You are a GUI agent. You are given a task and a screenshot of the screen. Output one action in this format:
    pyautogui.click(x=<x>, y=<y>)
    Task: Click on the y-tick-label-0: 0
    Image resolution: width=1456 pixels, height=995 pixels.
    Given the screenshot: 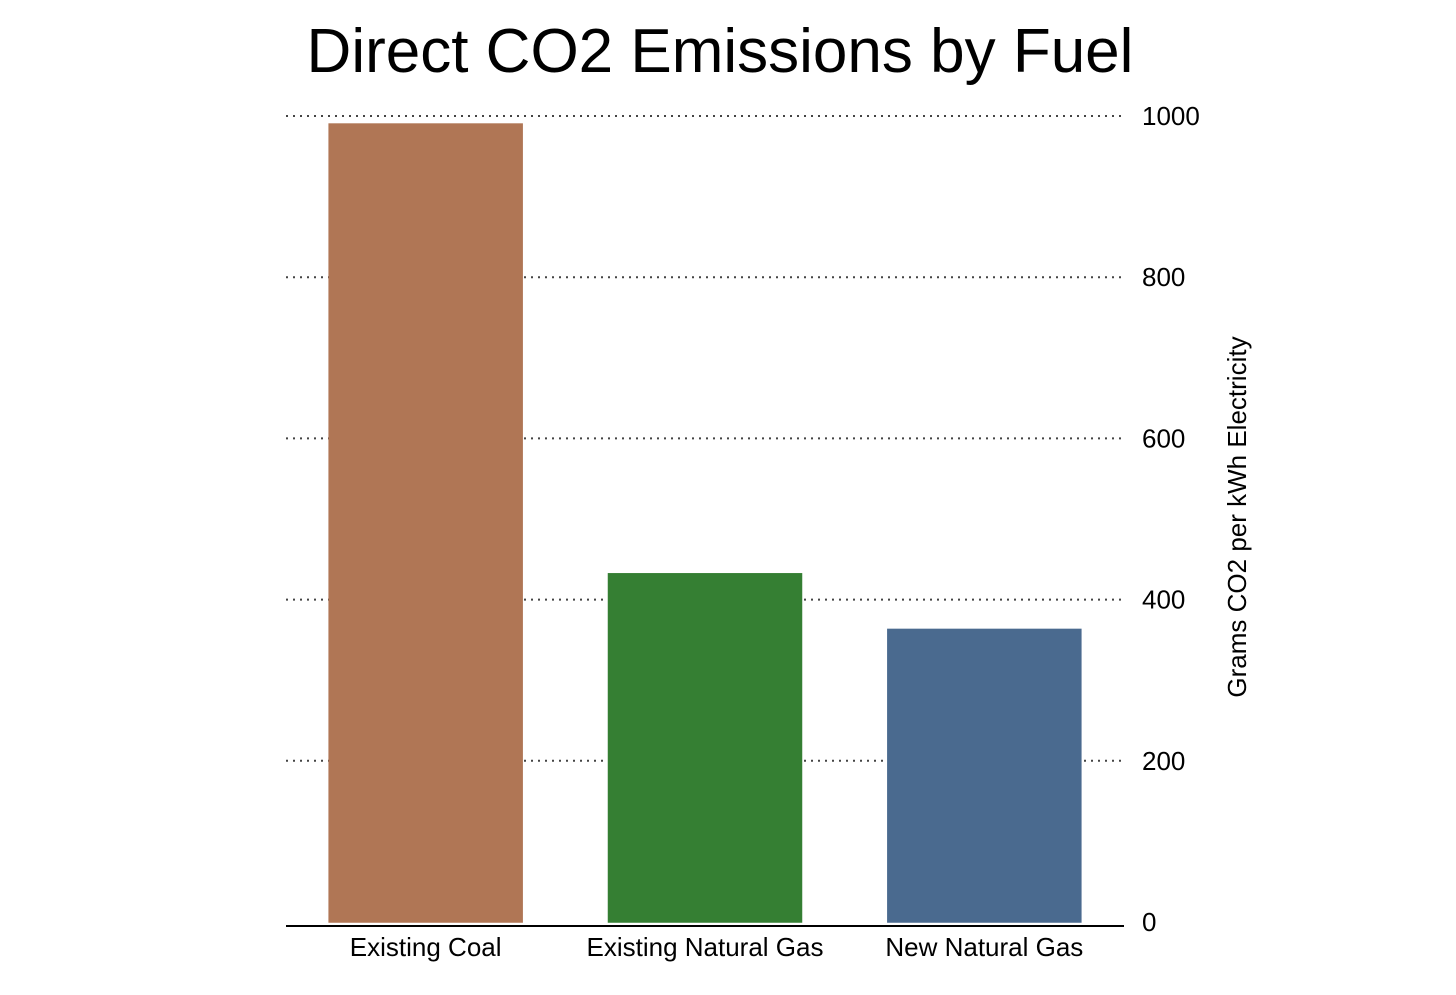 What is the action you would take?
    pyautogui.click(x=1149, y=922)
    